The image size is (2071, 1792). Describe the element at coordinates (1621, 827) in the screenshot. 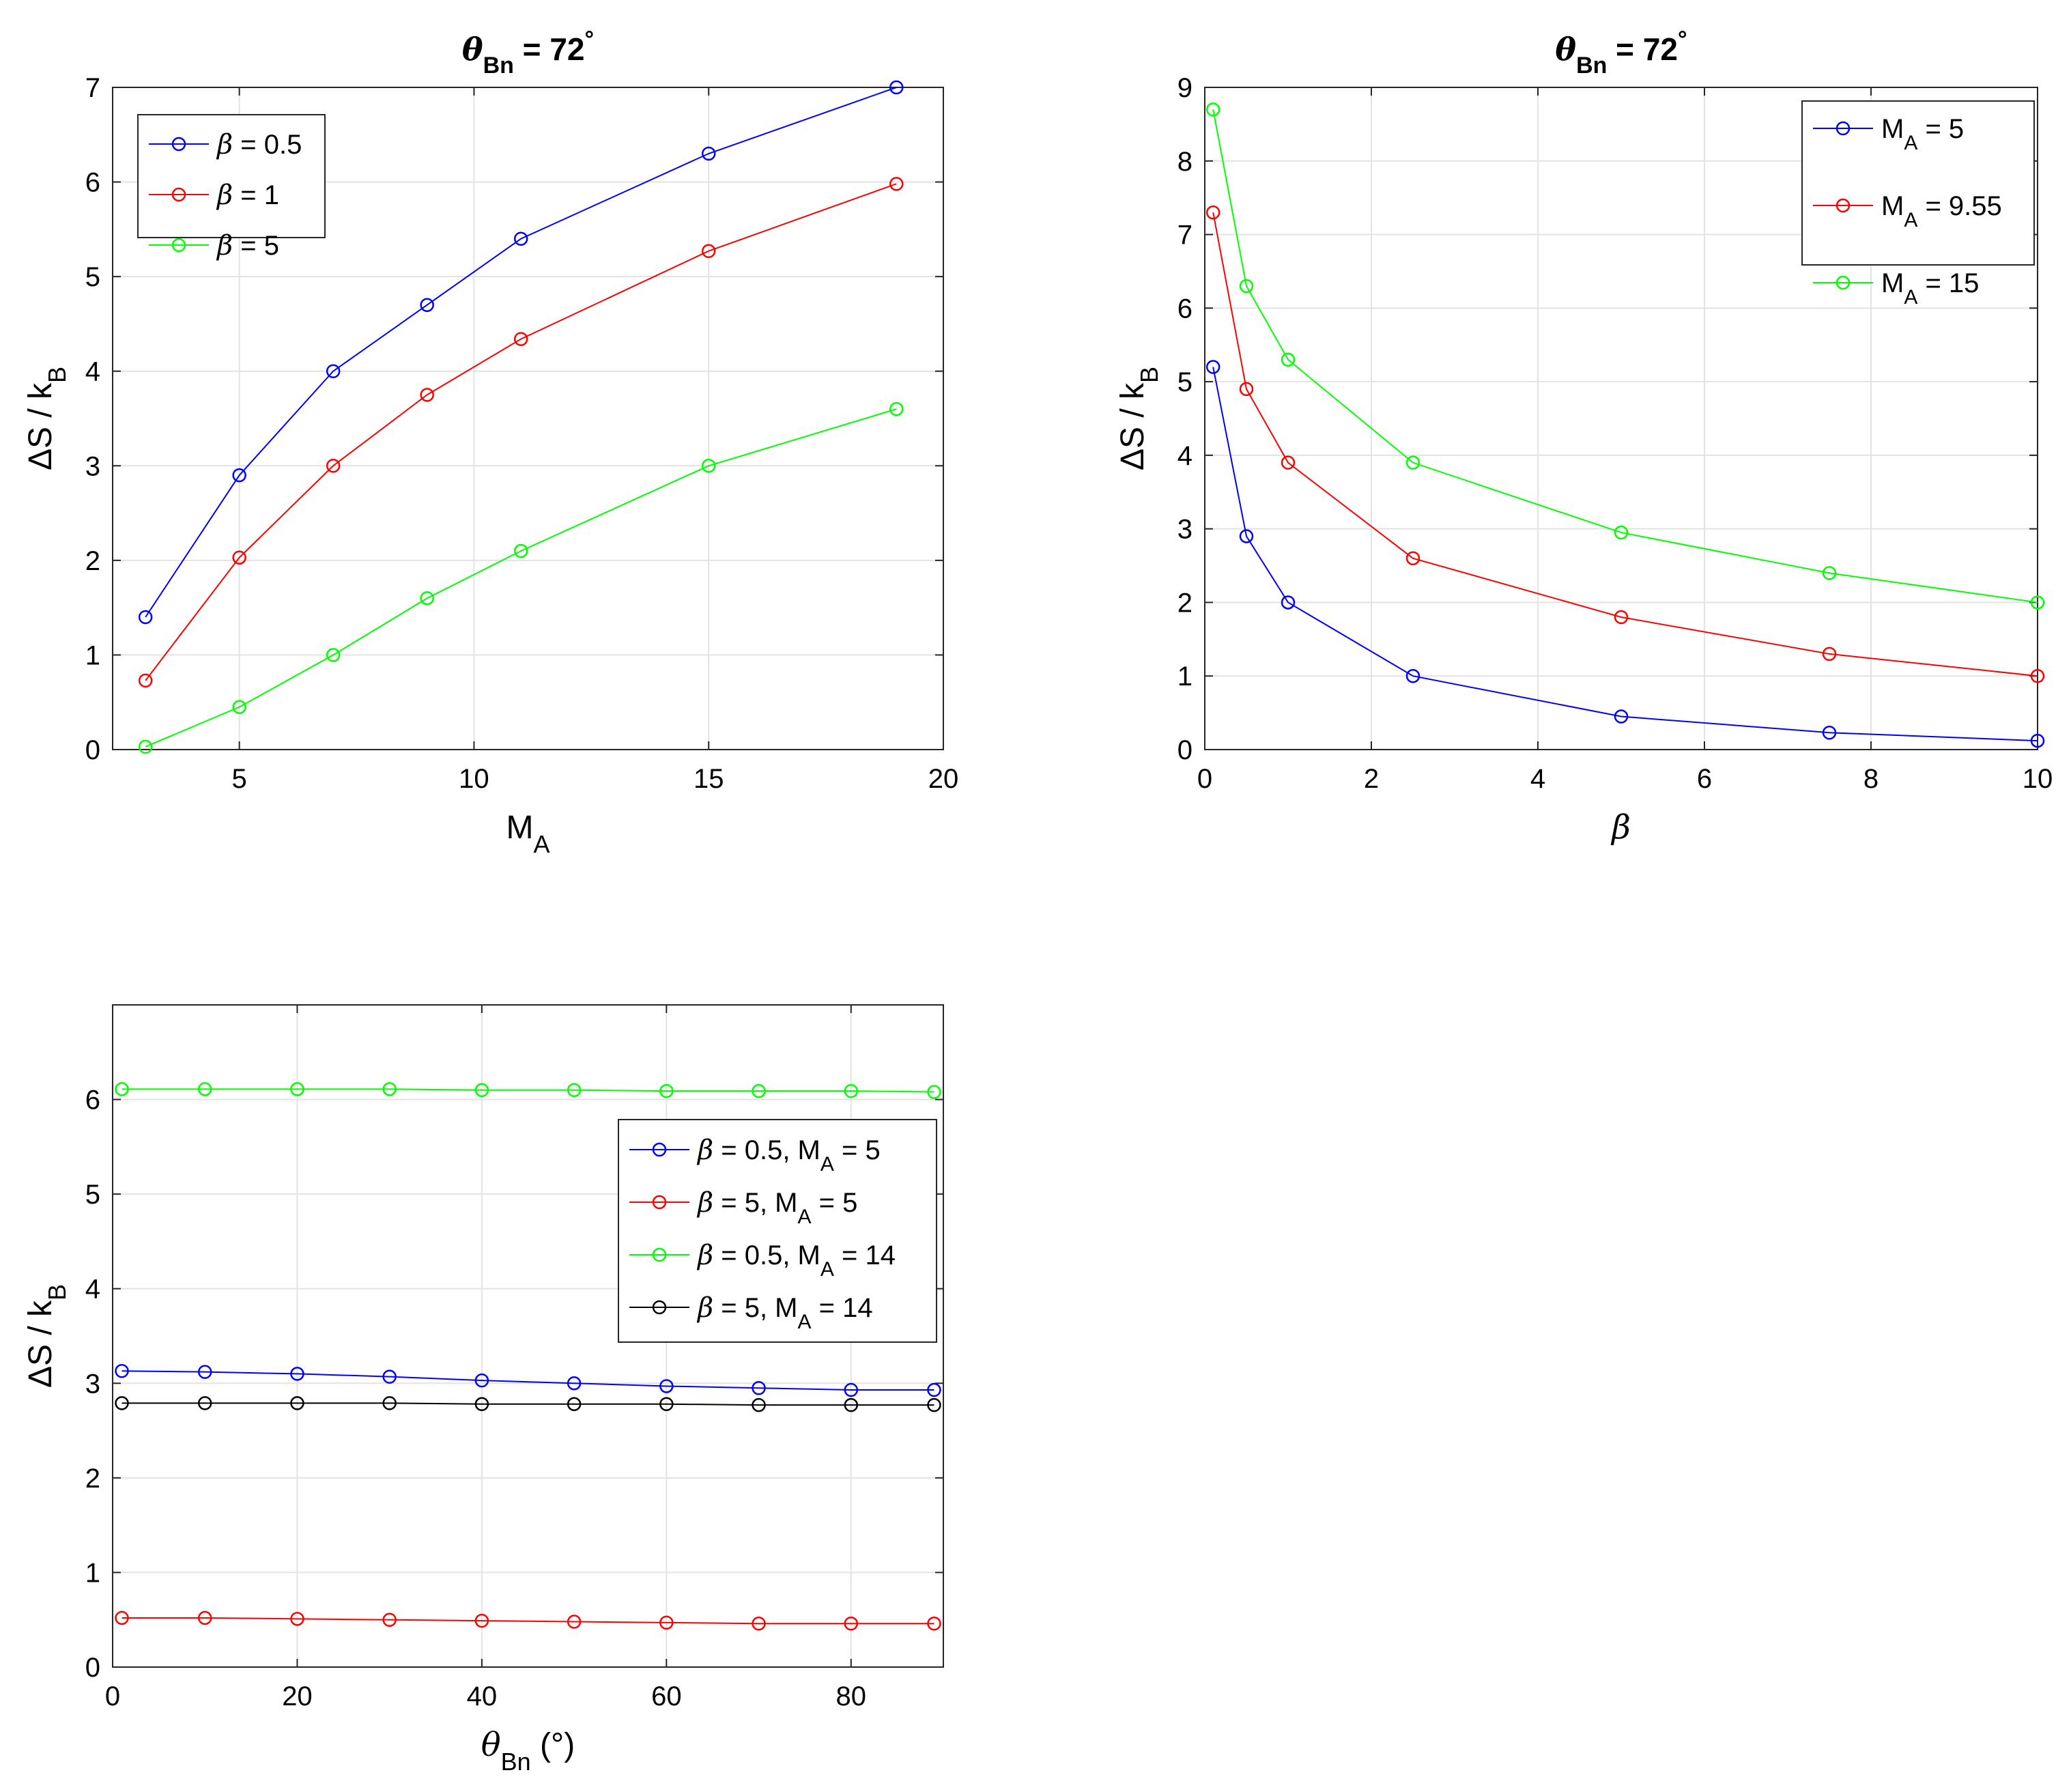

I see `x-axis-label: β` at that location.